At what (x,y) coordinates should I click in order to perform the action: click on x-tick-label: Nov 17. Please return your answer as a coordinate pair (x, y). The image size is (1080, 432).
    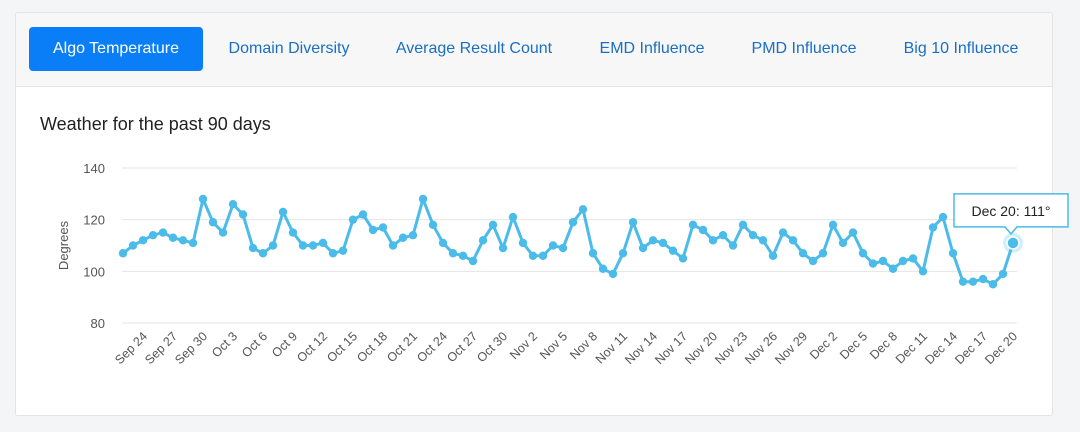
    Looking at the image, I should click on (671, 348).